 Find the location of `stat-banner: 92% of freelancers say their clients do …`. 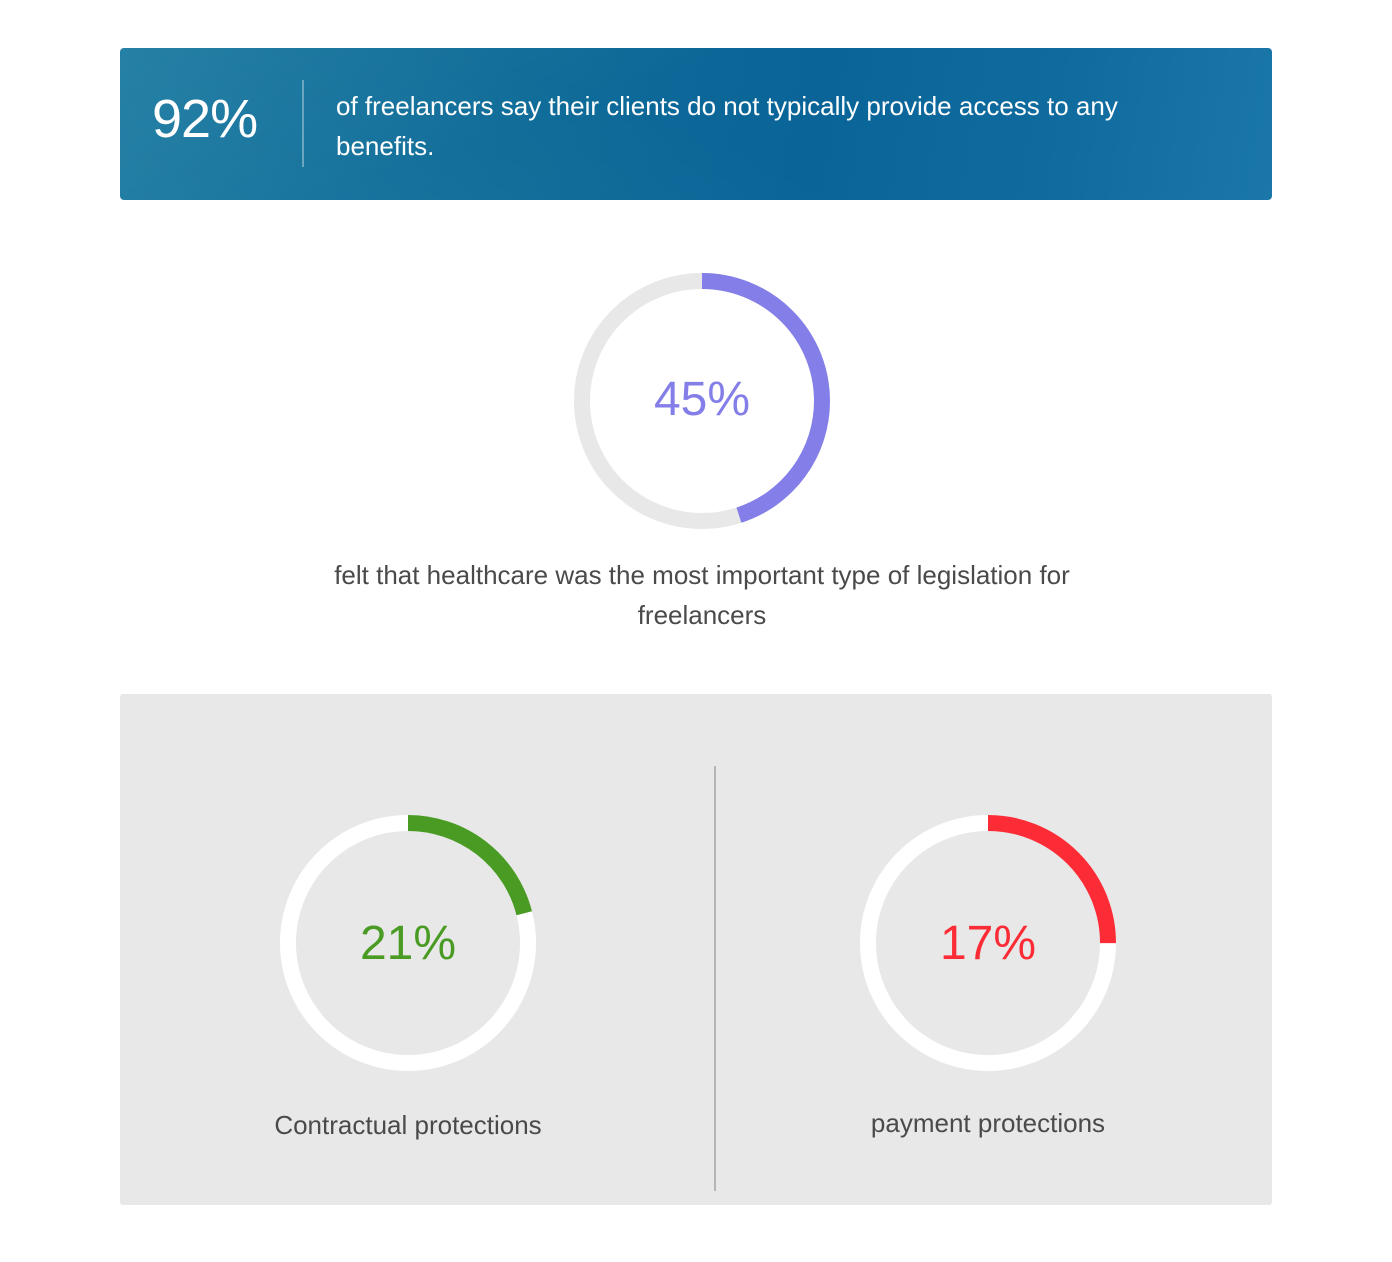

stat-banner: 92% of freelancers say their clients do … is located at coordinates (696, 124).